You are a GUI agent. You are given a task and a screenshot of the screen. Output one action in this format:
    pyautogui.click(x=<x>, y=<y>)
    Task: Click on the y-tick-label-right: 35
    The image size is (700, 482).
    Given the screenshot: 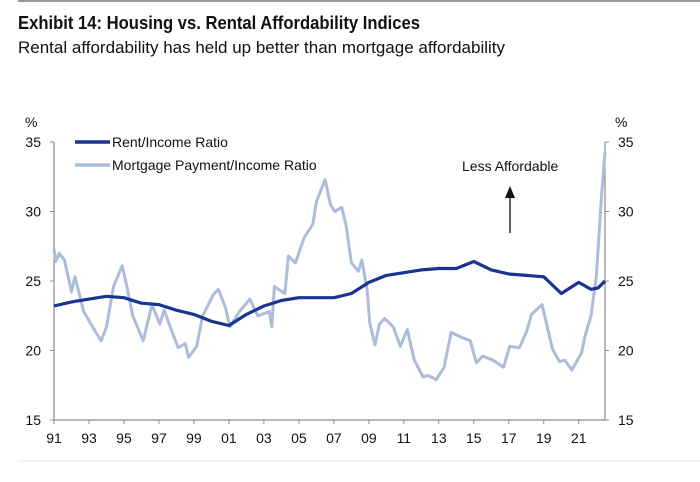 What is the action you would take?
    pyautogui.click(x=626, y=142)
    